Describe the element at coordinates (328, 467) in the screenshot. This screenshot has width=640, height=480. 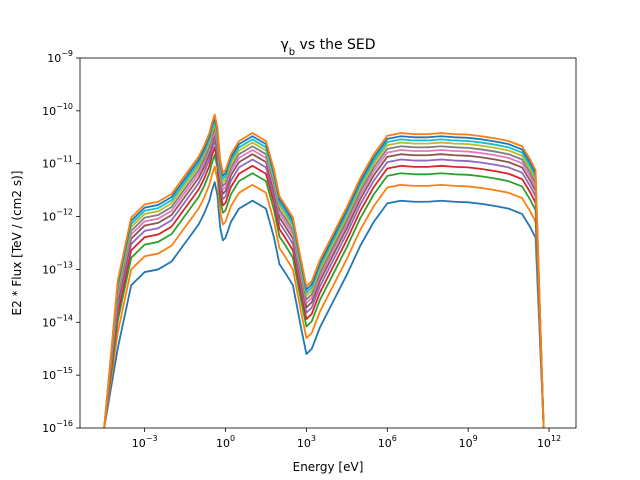
I see `x-axis-label: Energy [eV]` at that location.